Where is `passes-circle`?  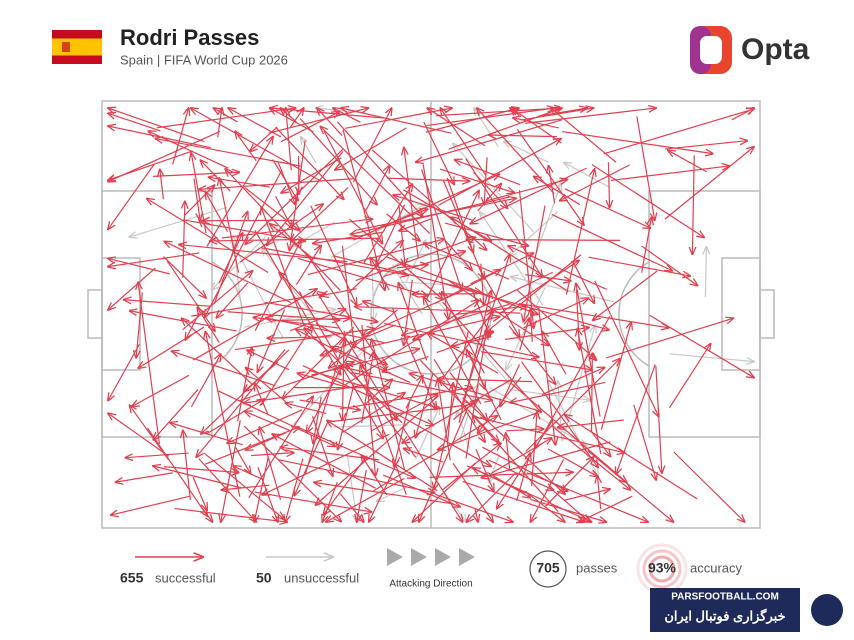 passes-circle is located at coordinates (548, 569).